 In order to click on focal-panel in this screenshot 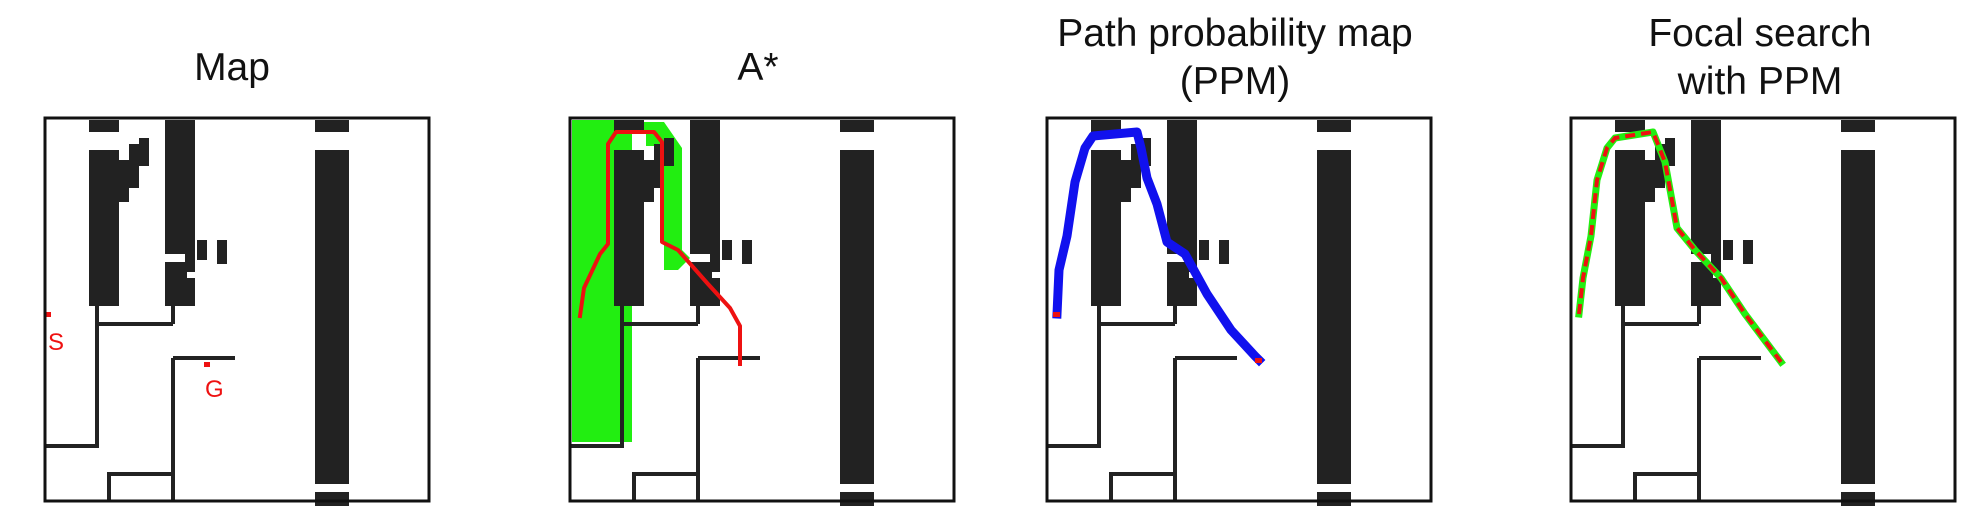, I will do `click(1763, 311)`.